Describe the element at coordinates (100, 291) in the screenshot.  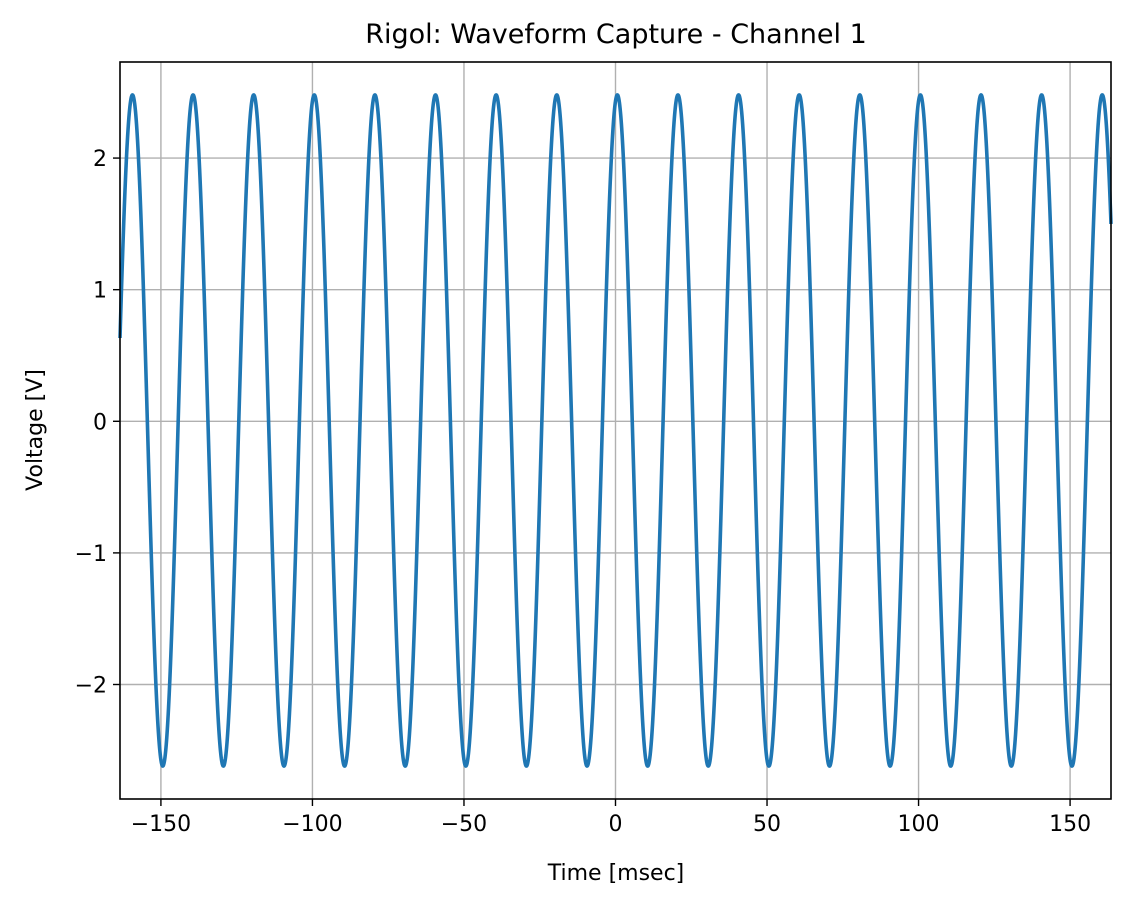
I see `y-tick-label: 1` at that location.